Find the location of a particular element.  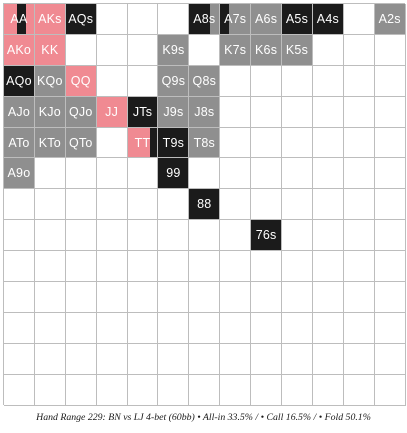

hand-cell: K6s is located at coordinates (267, 50).